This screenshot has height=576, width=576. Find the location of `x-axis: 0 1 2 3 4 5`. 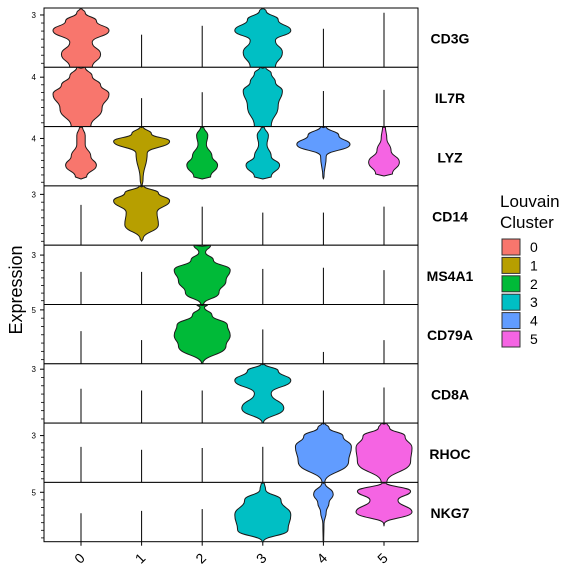

x-axis: 0 1 2 3 4 5 is located at coordinates (231, 554).